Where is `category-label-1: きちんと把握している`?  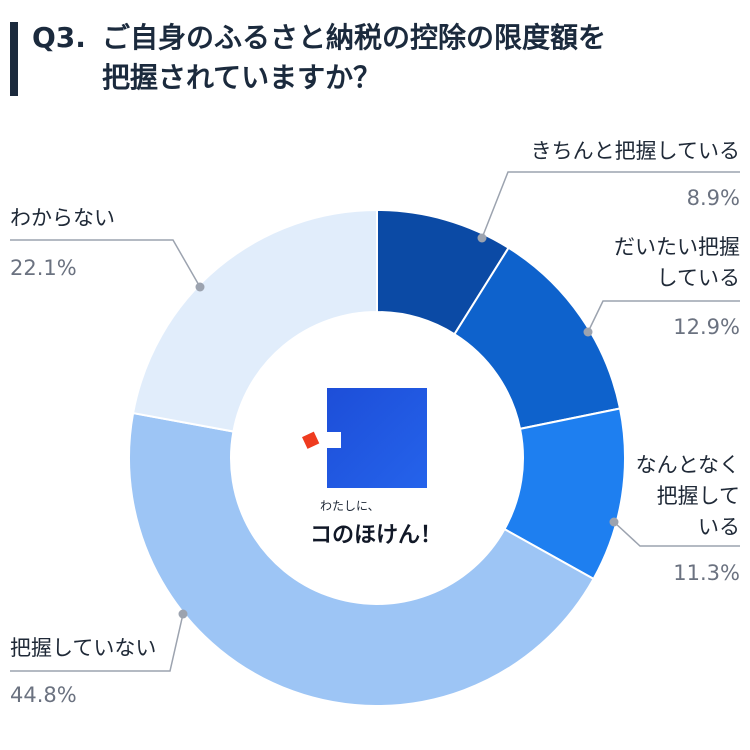
category-label-1: きちんと把握している is located at coordinates (635, 151).